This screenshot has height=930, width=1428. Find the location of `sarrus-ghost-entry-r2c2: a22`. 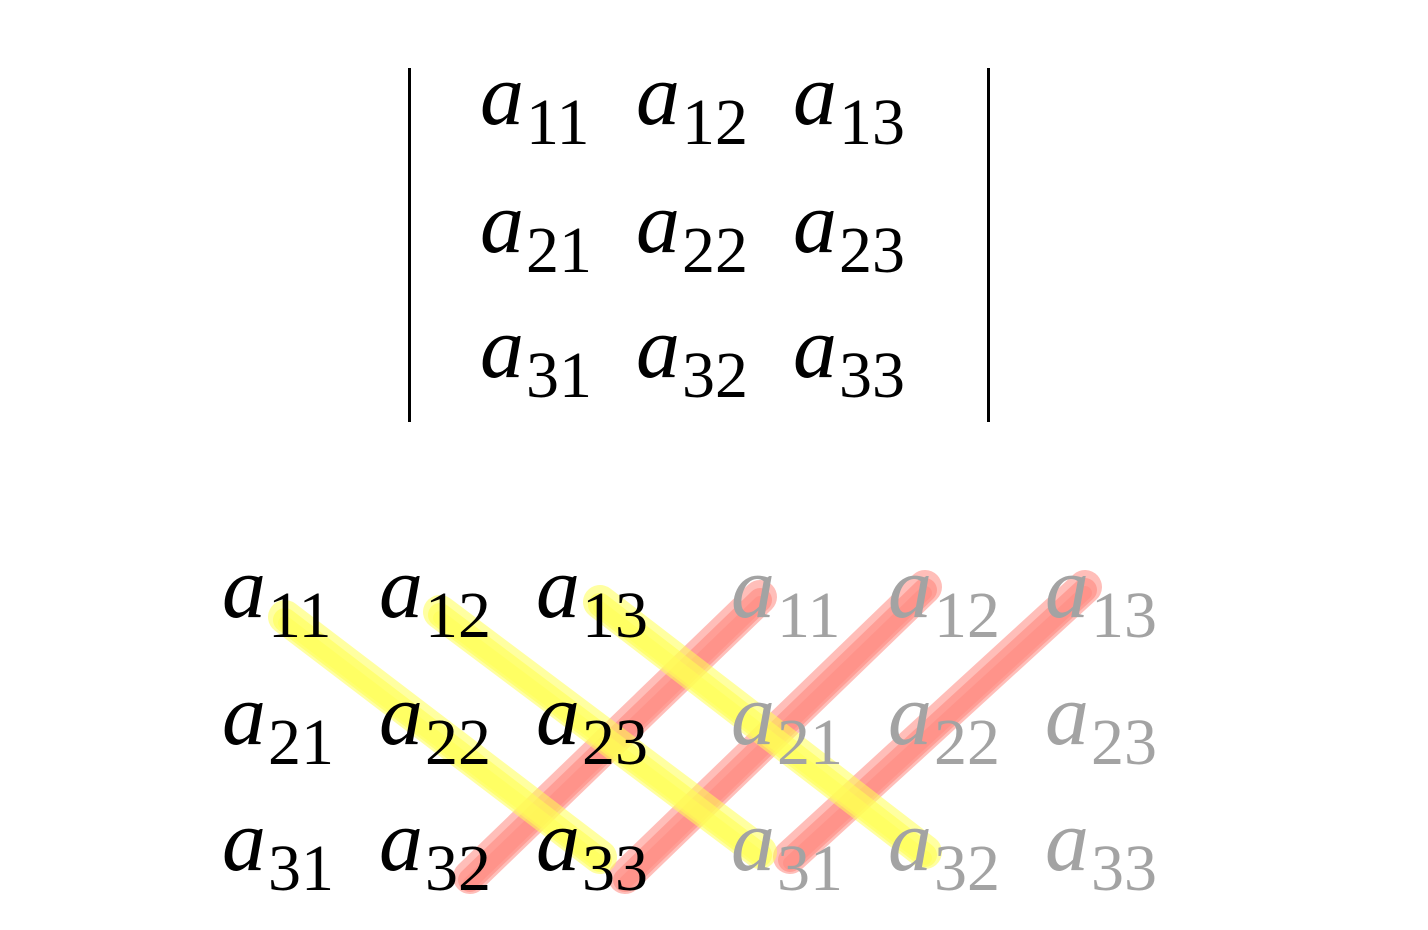

sarrus-ghost-entry-r2c2: a22 is located at coordinates (944, 716).